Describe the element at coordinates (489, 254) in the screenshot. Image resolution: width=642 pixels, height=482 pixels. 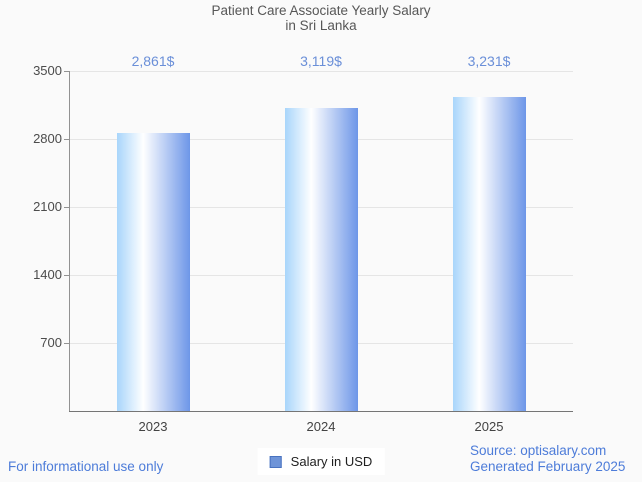
I see `bar-2025` at that location.